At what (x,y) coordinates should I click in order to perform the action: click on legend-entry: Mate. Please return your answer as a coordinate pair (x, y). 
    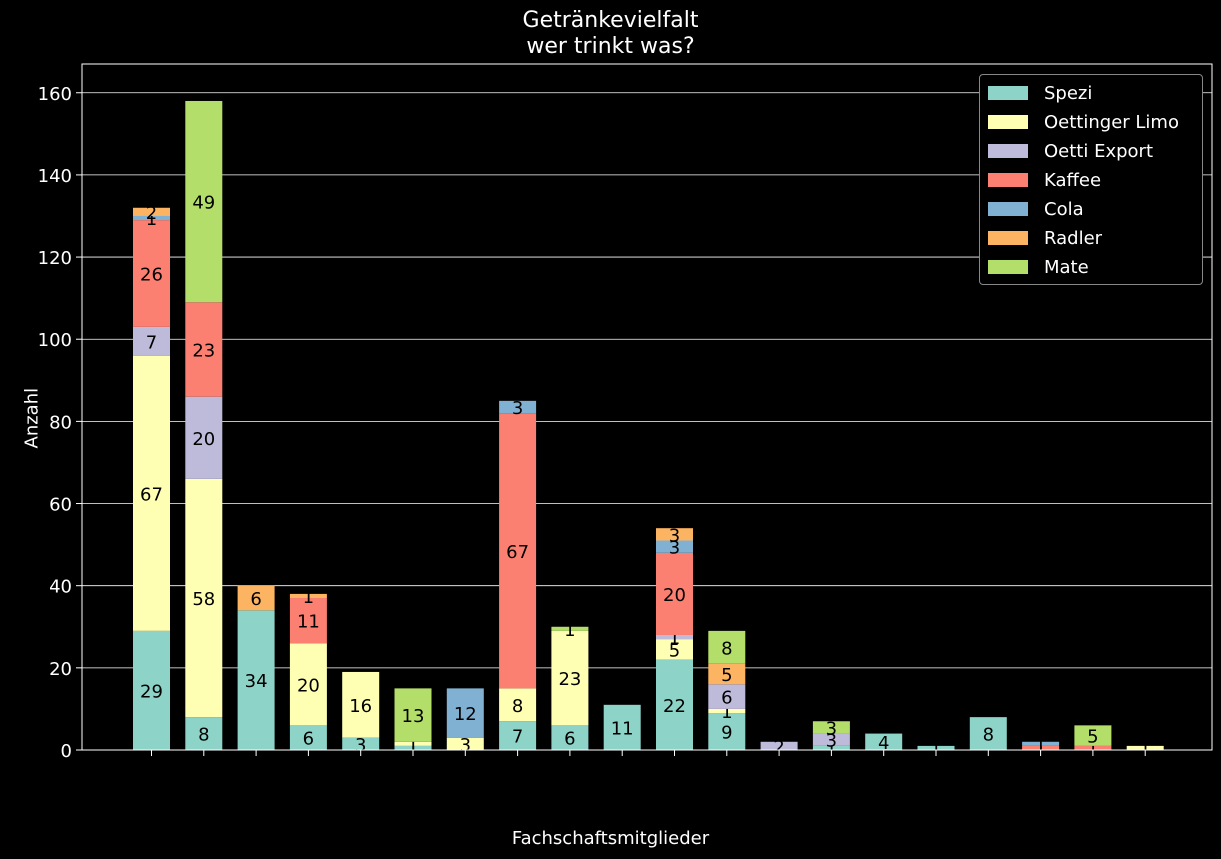
    Looking at the image, I should click on (1038, 267).